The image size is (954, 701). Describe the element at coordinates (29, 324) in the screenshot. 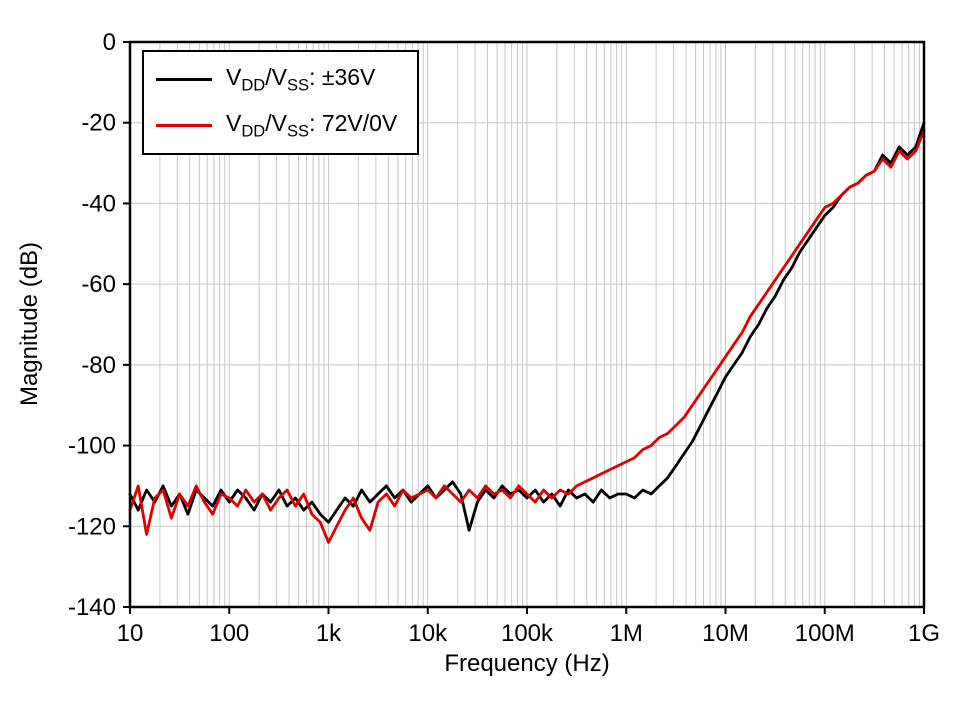

I see `y-axis-title: Magnitude (dB)` at that location.